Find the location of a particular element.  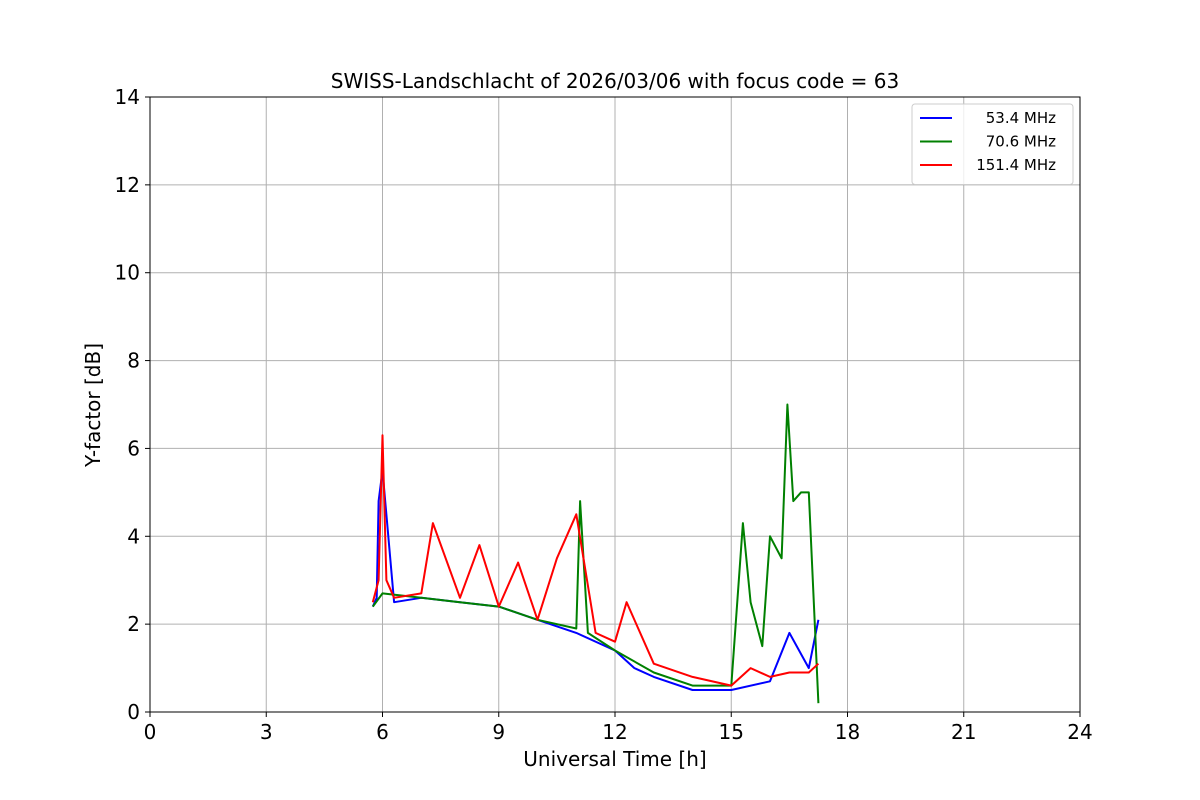

series-layer is located at coordinates (595, 553).